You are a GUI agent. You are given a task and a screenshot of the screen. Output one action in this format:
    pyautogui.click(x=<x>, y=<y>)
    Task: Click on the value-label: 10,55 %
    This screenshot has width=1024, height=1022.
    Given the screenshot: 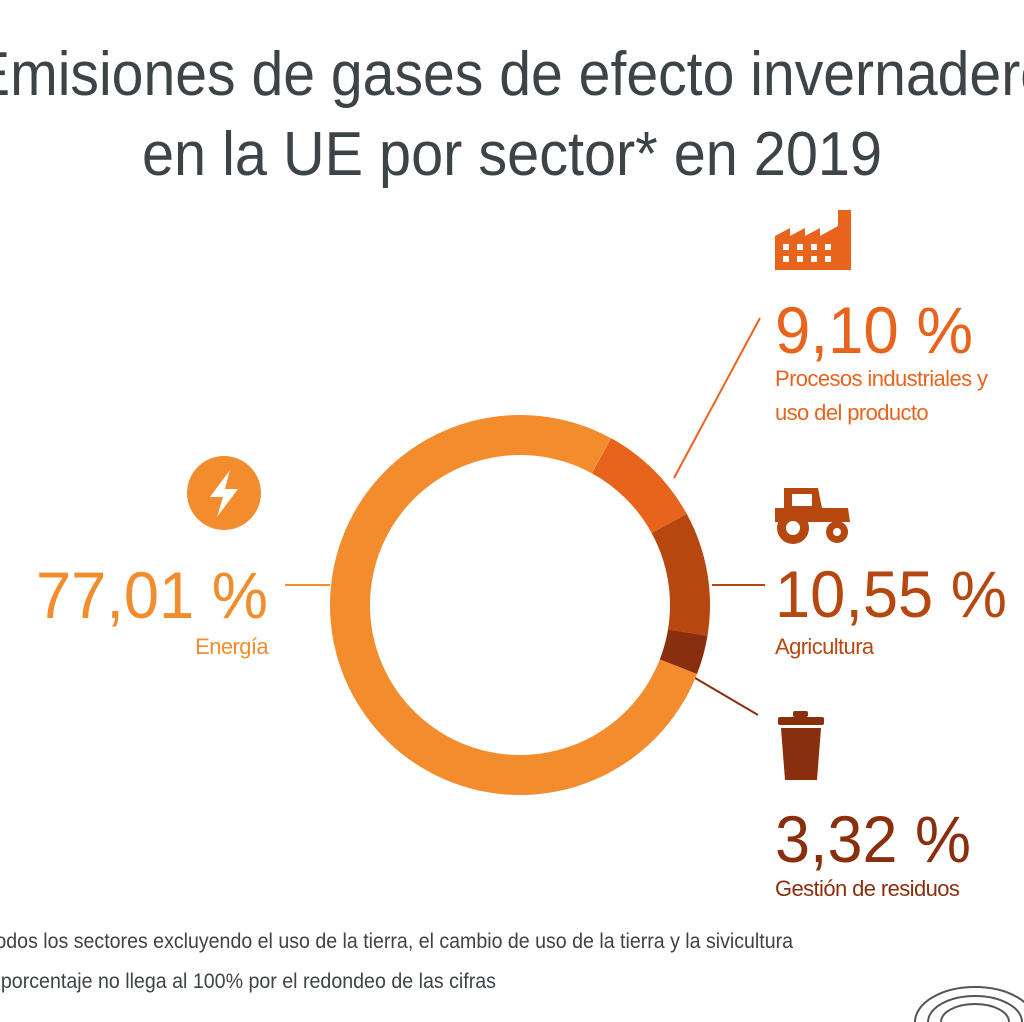 What is the action you would take?
    pyautogui.click(x=891, y=594)
    